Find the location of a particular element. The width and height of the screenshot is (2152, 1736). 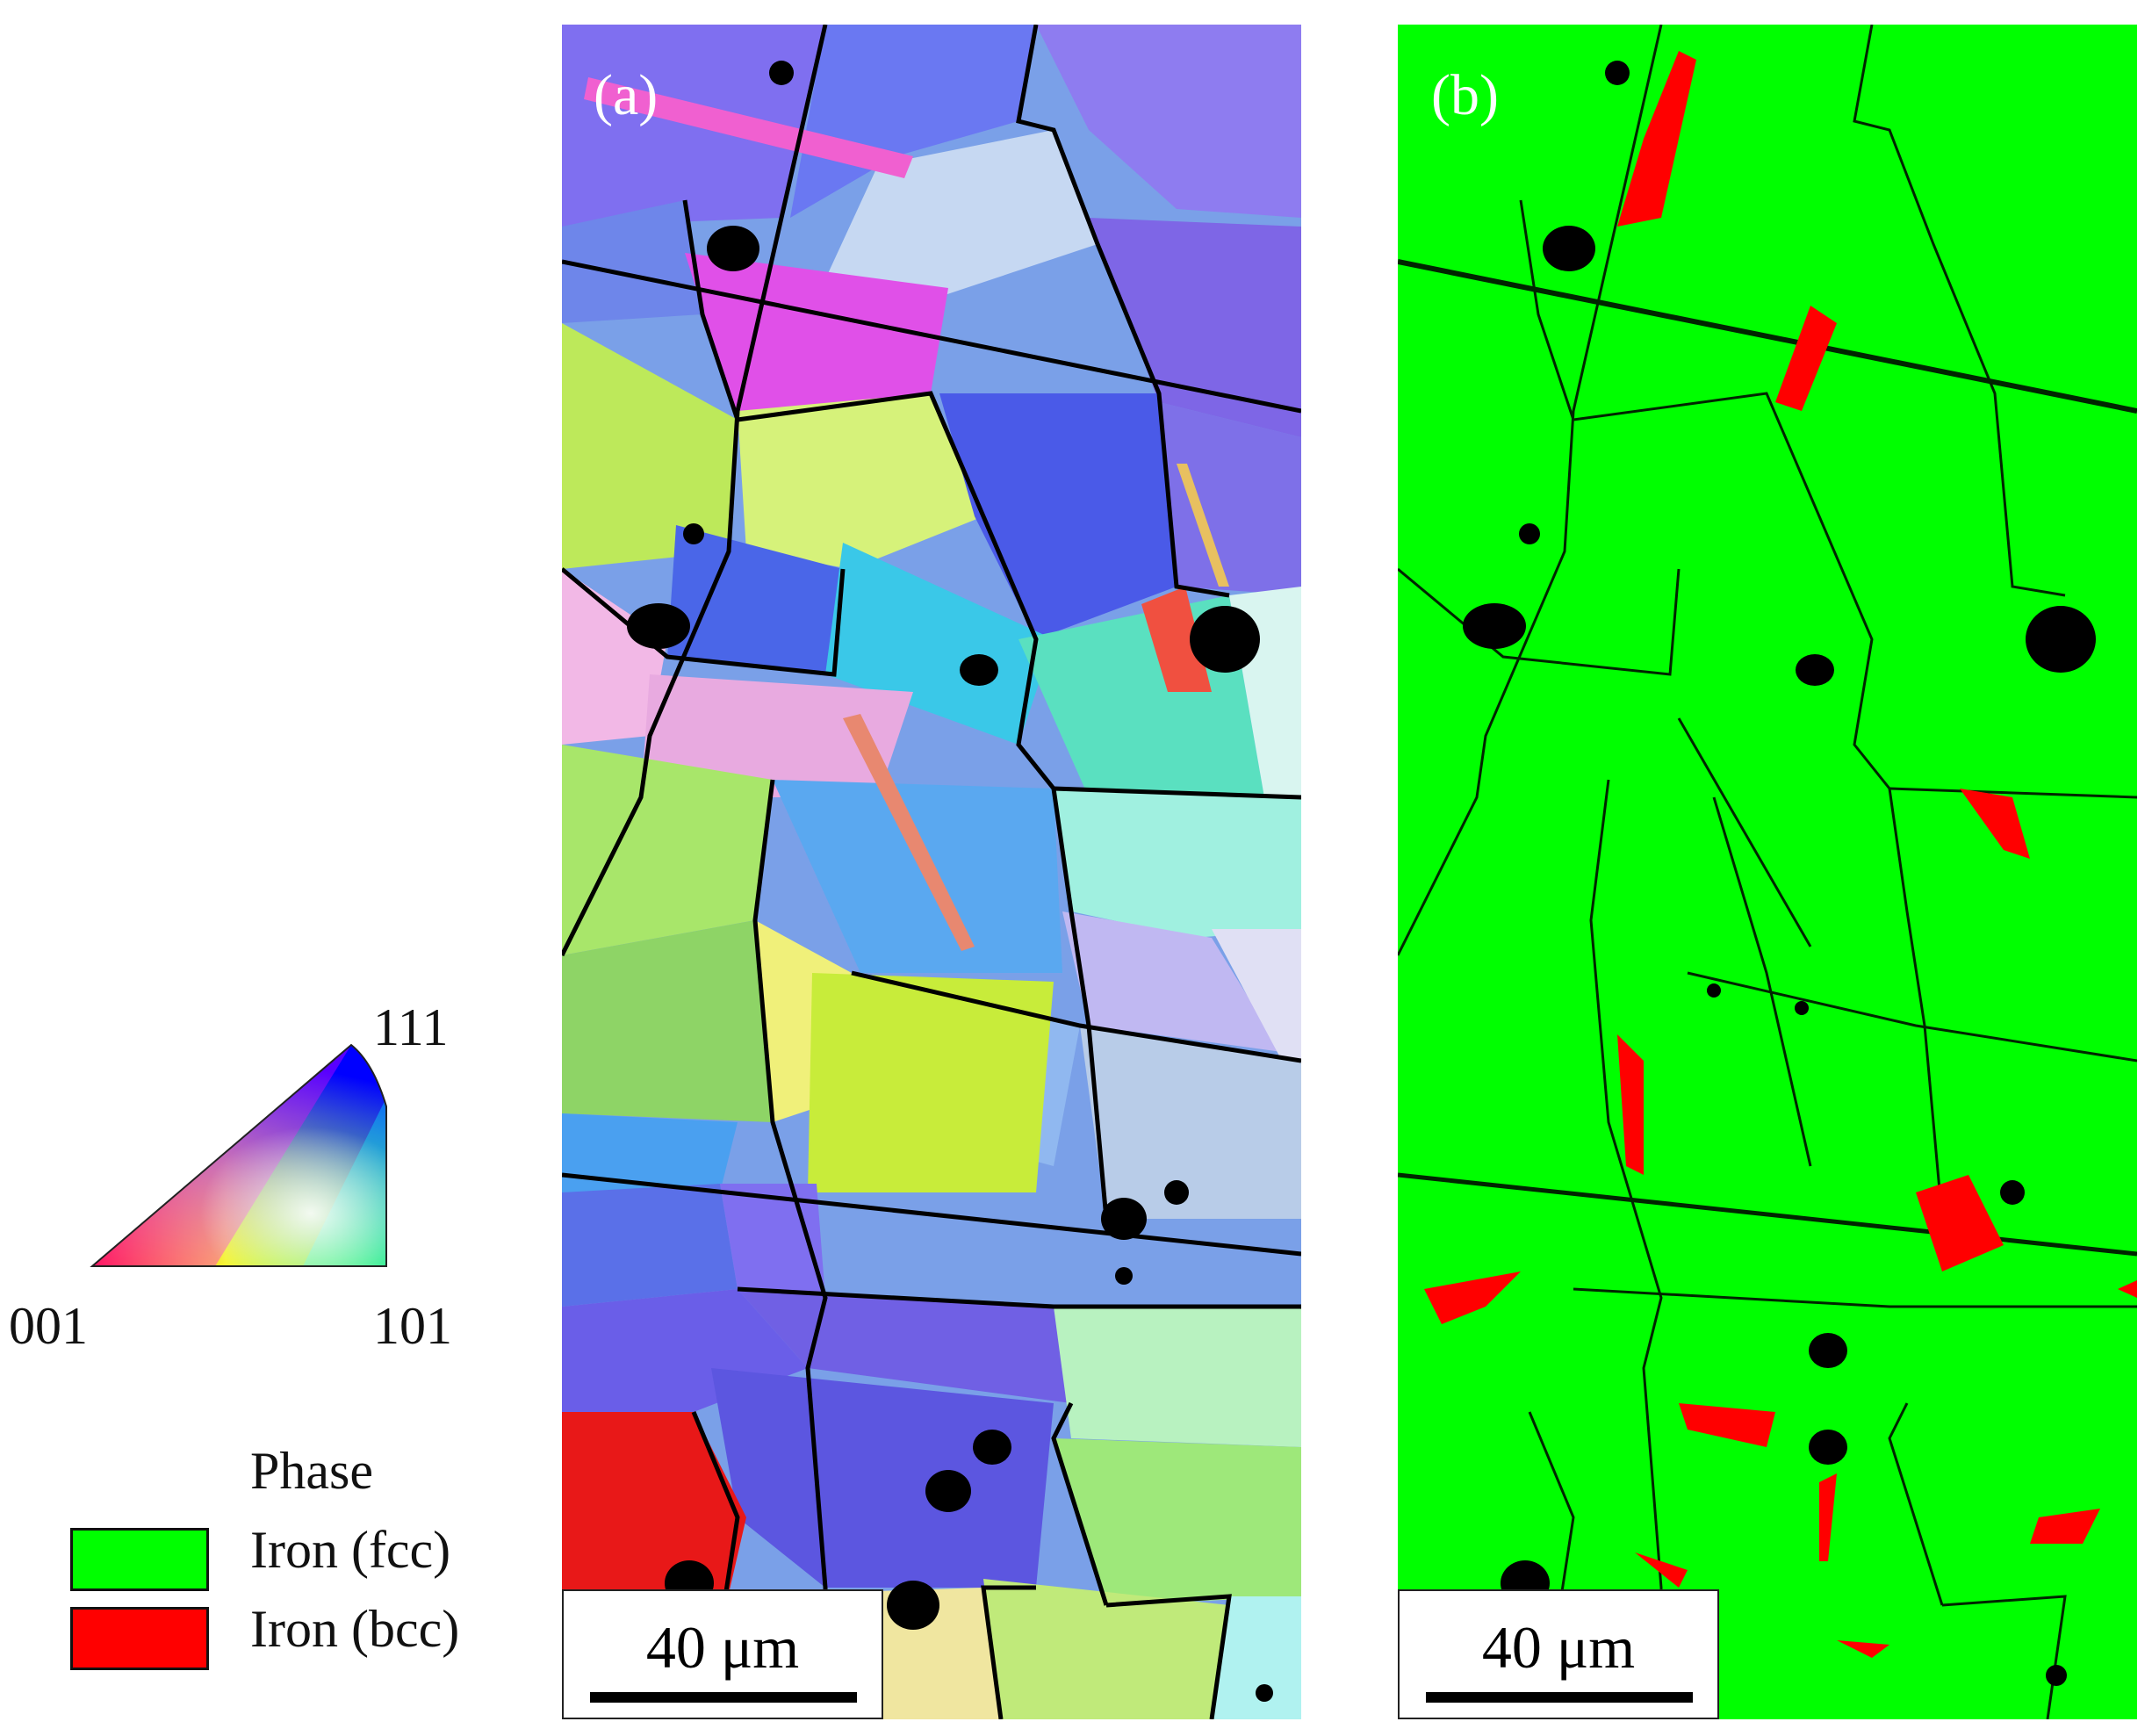

bcc-swatch is located at coordinates (140, 1638).